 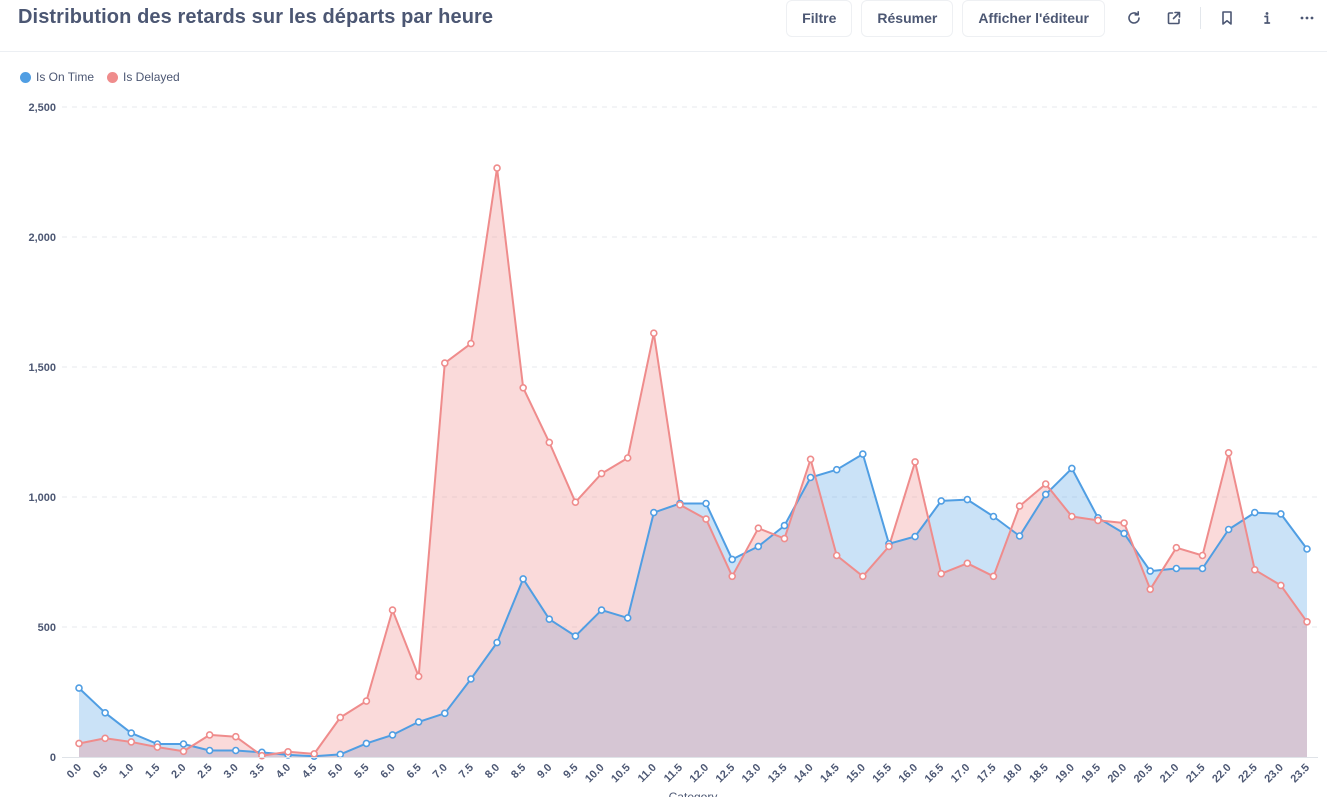 I want to click on x-tick-label: 7.5, so click(x=466, y=771).